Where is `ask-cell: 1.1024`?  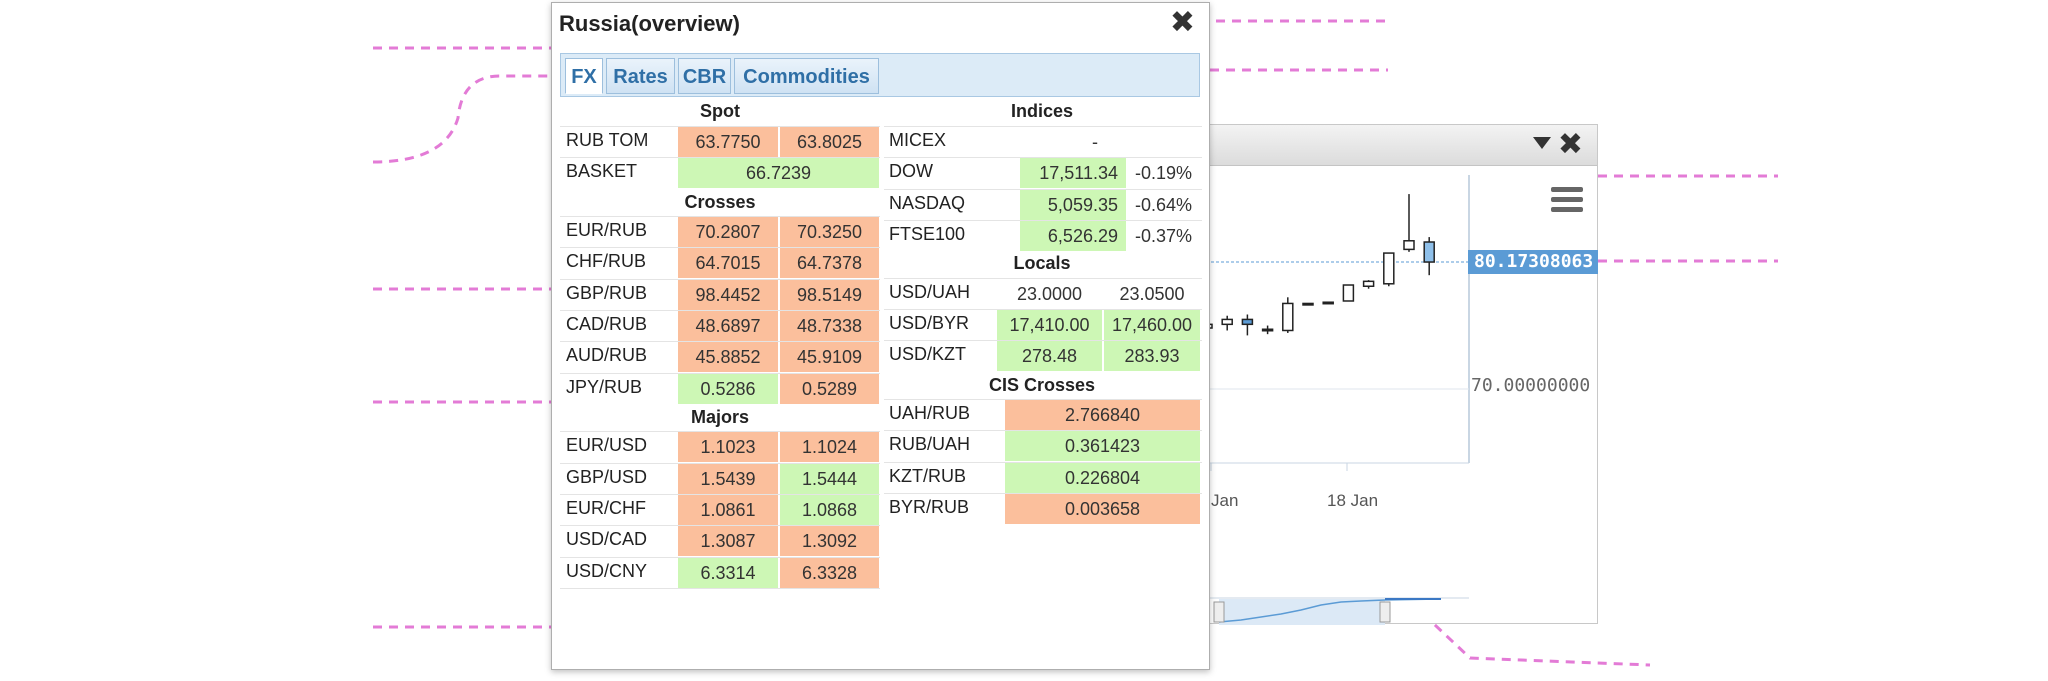
ask-cell: 1.1024 is located at coordinates (829, 447).